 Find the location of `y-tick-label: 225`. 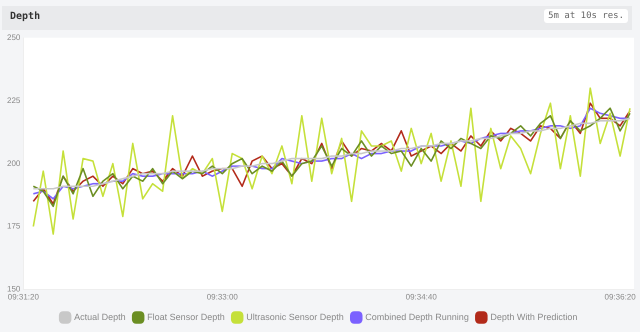

y-tick-label: 225 is located at coordinates (13, 100).